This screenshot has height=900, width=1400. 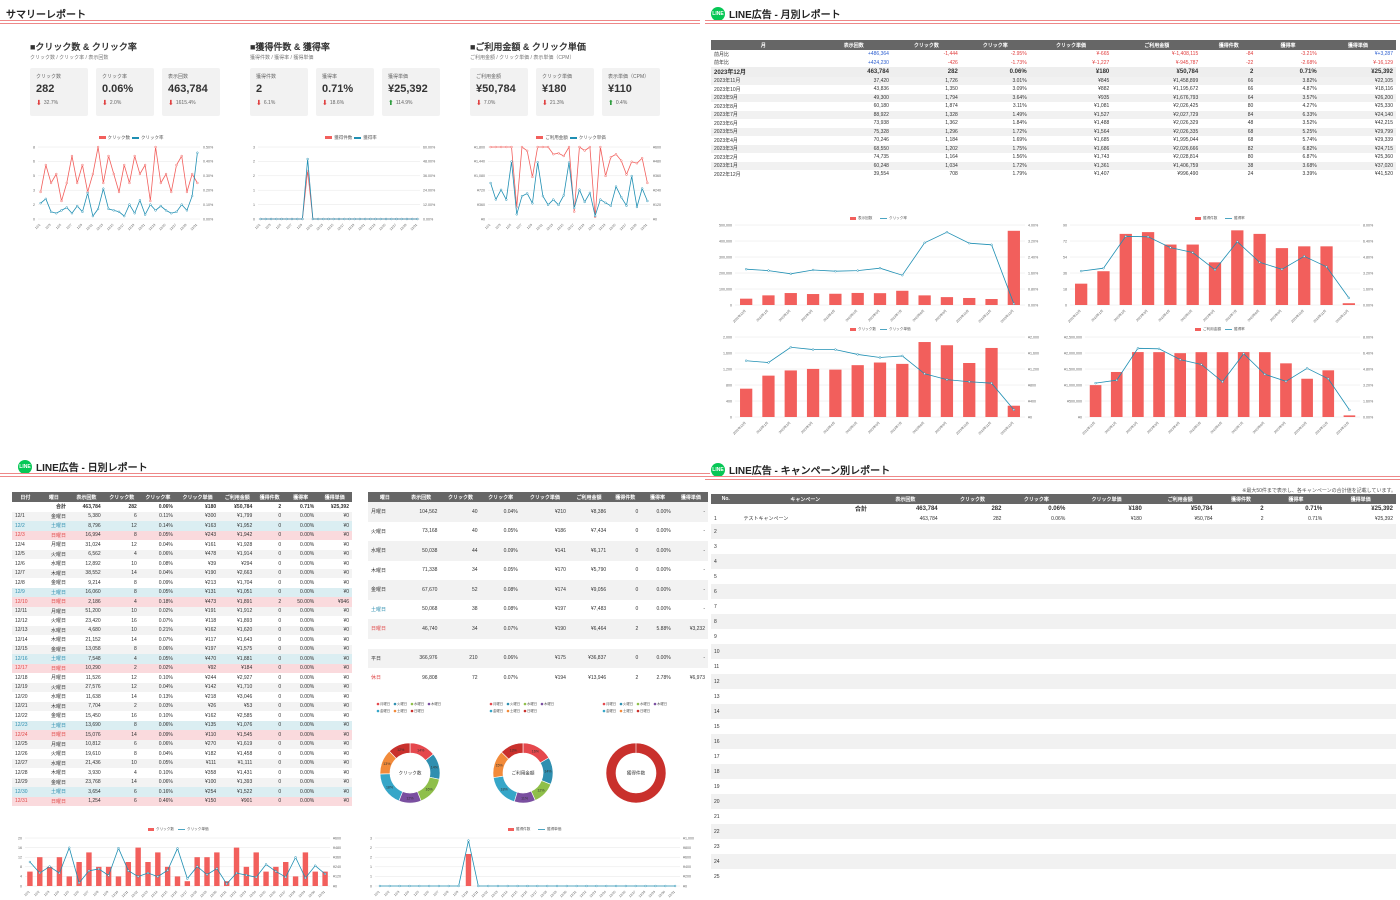 I want to click on y2-tick-label: ¥1,600, so click(x=1033, y=353).